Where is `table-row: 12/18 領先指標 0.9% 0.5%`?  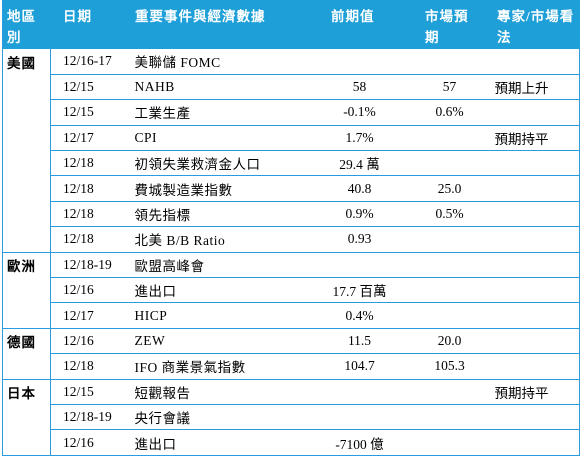
table-row: 12/18 領先指標 0.9% 0.5% is located at coordinates (291, 214).